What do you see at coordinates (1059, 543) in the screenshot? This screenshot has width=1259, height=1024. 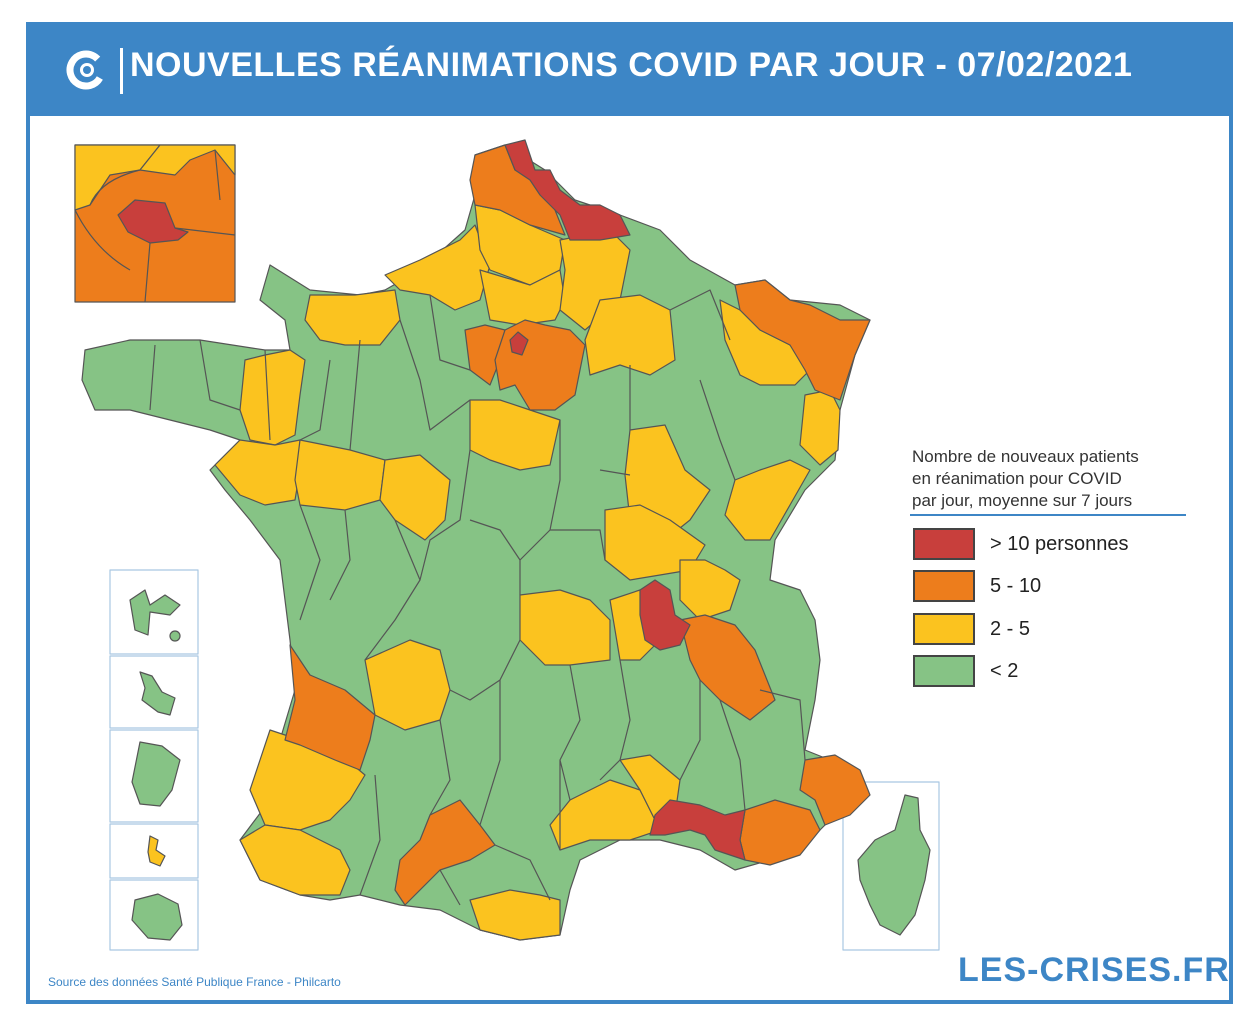 I see `legend-label: > 10 personnes` at bounding box center [1059, 543].